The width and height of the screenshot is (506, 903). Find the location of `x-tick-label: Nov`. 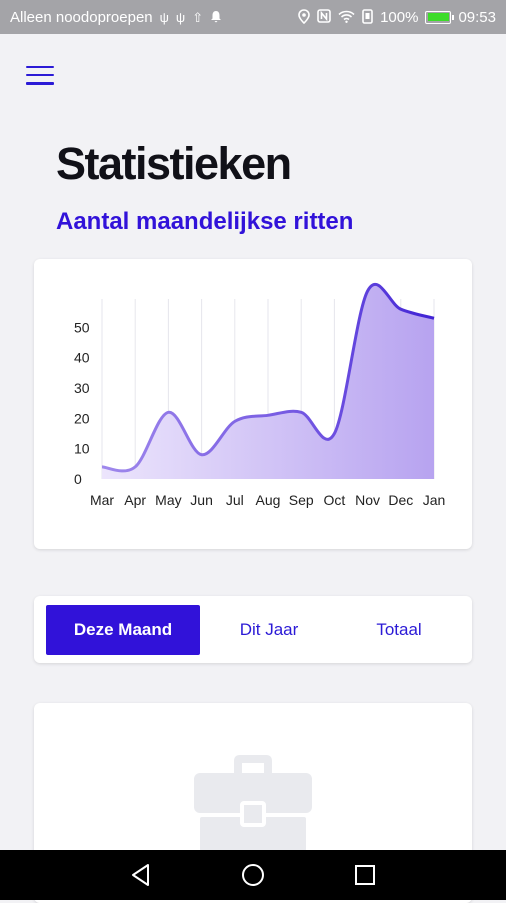

x-tick-label: Nov is located at coordinates (367, 500).